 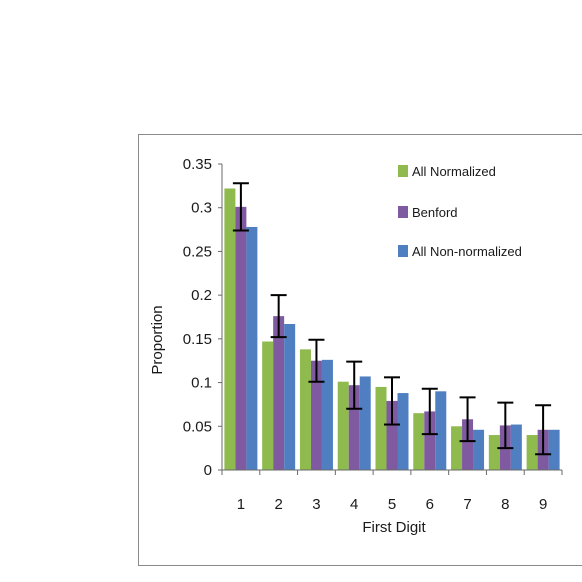 What do you see at coordinates (543, 504) in the screenshot?
I see `x-tick-label: 9` at bounding box center [543, 504].